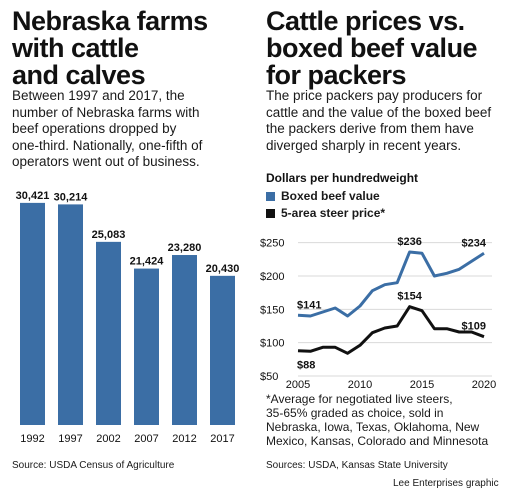 The height and width of the screenshot is (500, 517). I want to click on y-tick-label: $200, so click(272, 277).